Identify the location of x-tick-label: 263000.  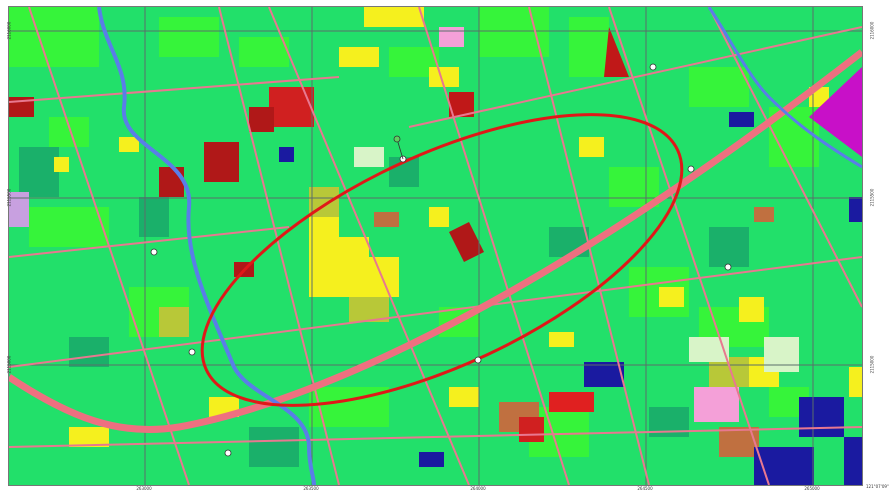
(144, 488).